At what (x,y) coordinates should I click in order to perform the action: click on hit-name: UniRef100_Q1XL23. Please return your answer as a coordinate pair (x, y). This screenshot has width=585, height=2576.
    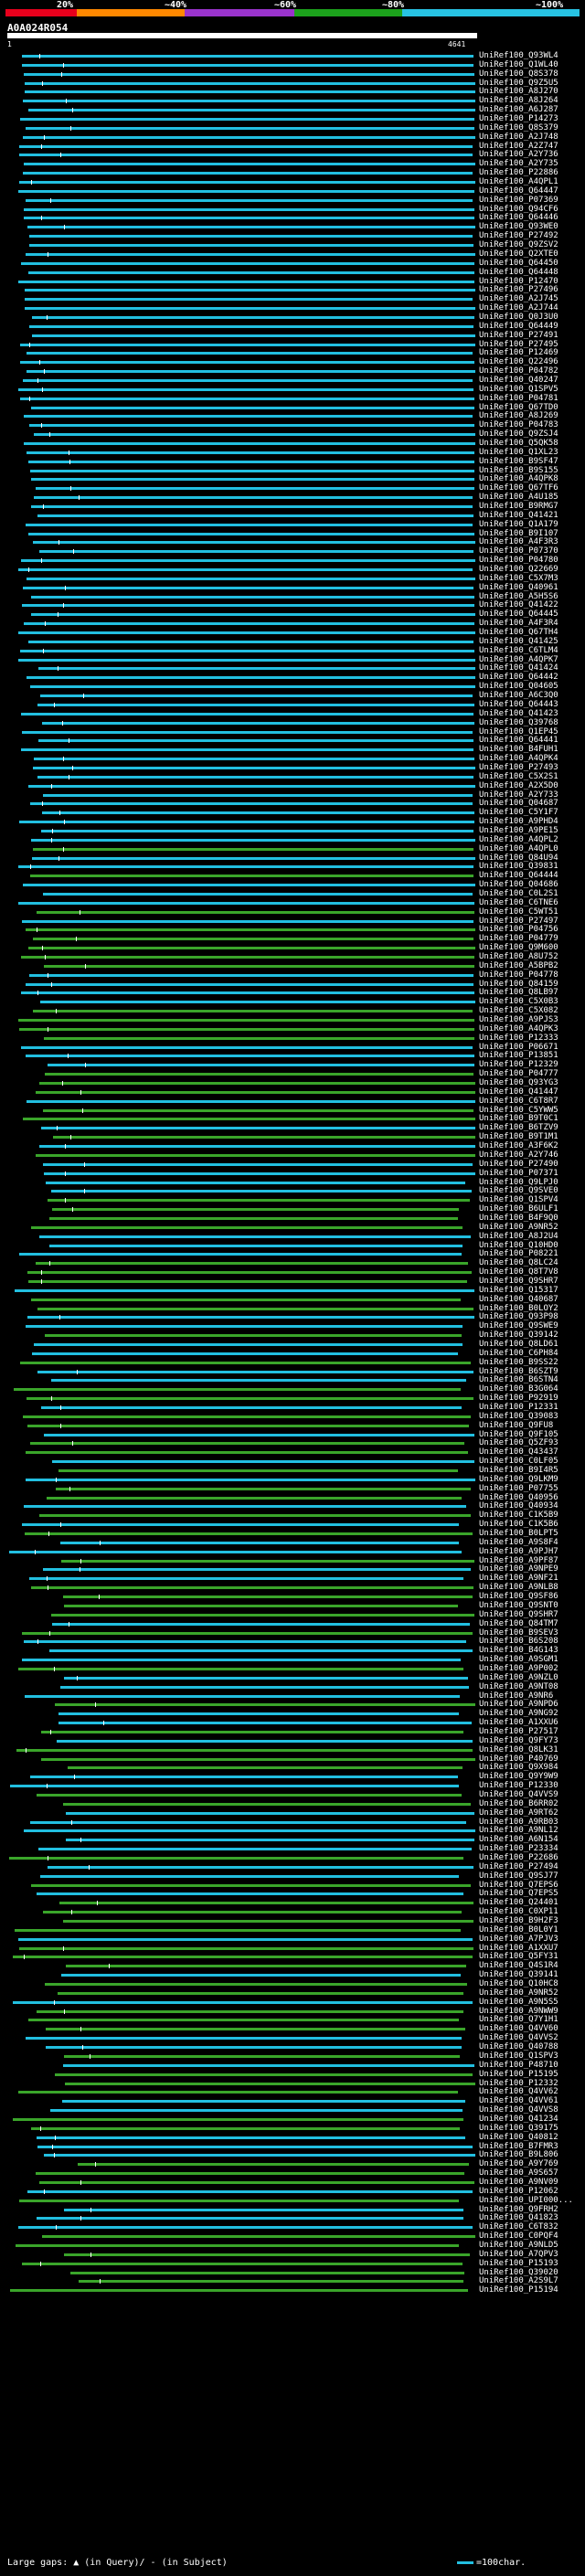
    Looking at the image, I should click on (518, 452).